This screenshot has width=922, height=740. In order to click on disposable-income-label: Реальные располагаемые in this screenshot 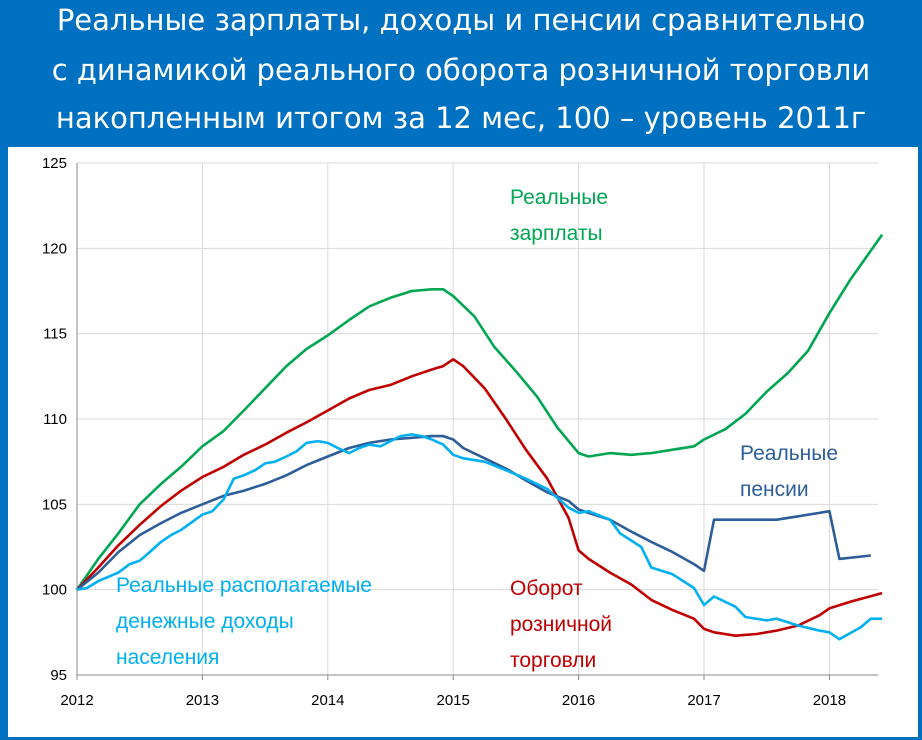, I will do `click(244, 585)`.